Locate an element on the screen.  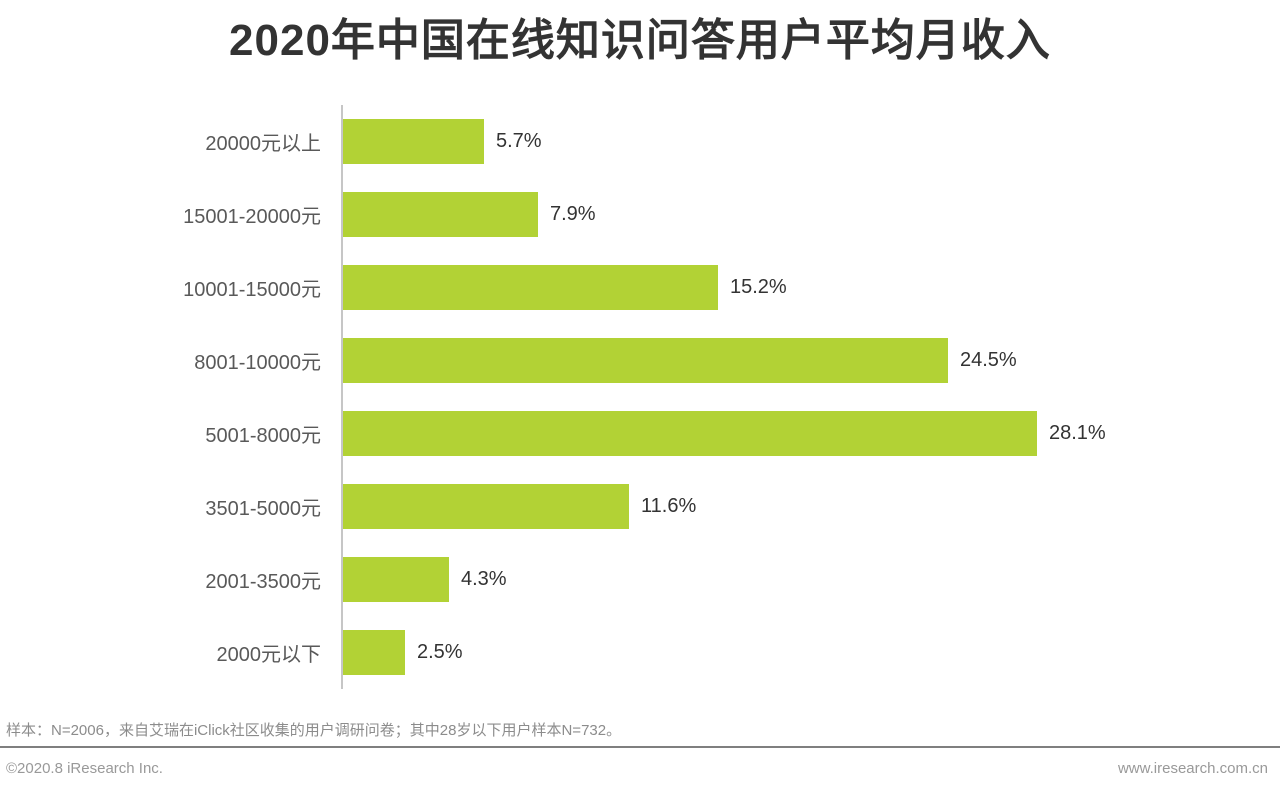
category-label: 15001-20000元 is located at coordinates (252, 216).